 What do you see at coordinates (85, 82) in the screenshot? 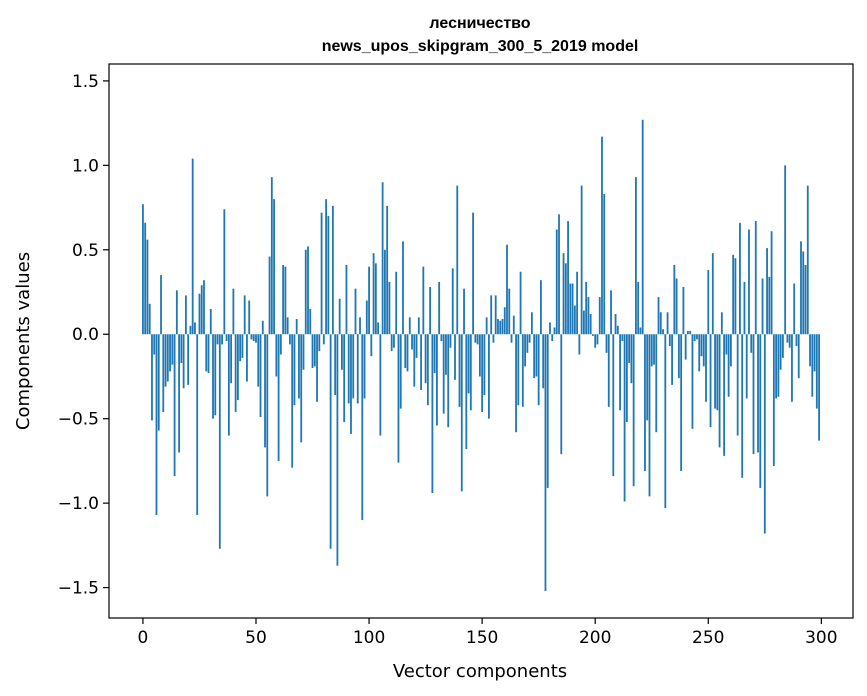
I see `y-tick-label: 1.5` at bounding box center [85, 82].